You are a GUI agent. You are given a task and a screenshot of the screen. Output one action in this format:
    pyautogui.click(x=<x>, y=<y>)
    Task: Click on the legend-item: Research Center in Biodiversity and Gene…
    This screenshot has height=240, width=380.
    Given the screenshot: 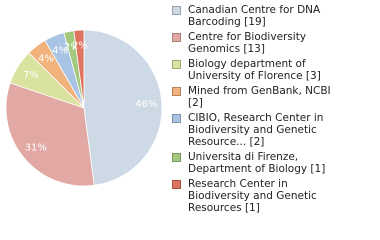 What is the action you would take?
    pyautogui.click(x=257, y=196)
    